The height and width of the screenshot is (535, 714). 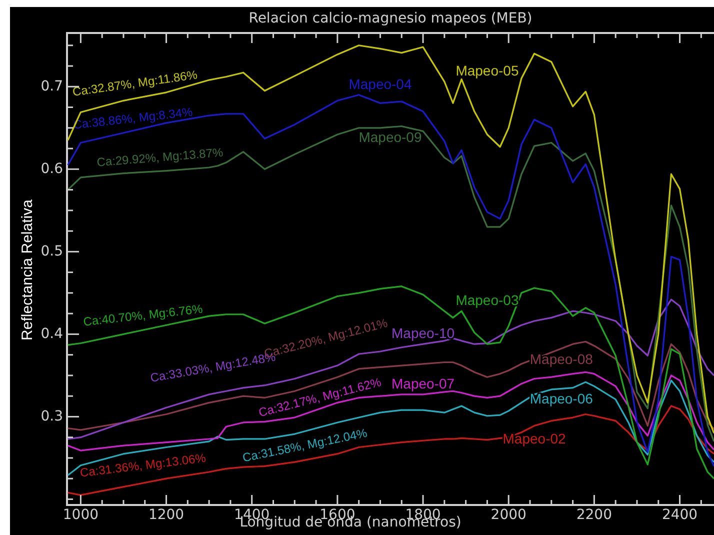 I want to click on y-tick-label: 0.3, so click(x=51, y=416).